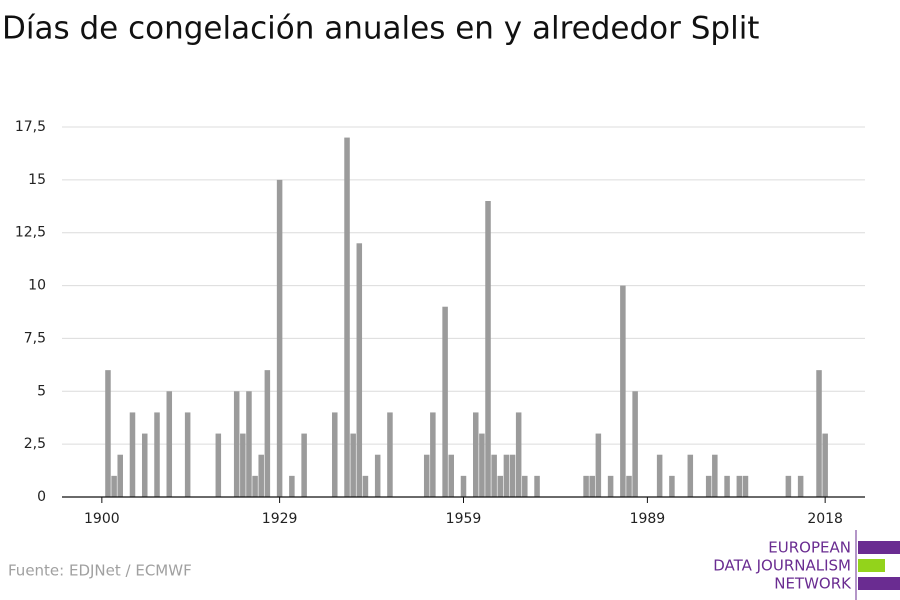 This screenshot has height=600, width=900. What do you see at coordinates (35, 338) in the screenshot?
I see `y-tick-label: 7,5` at bounding box center [35, 338].